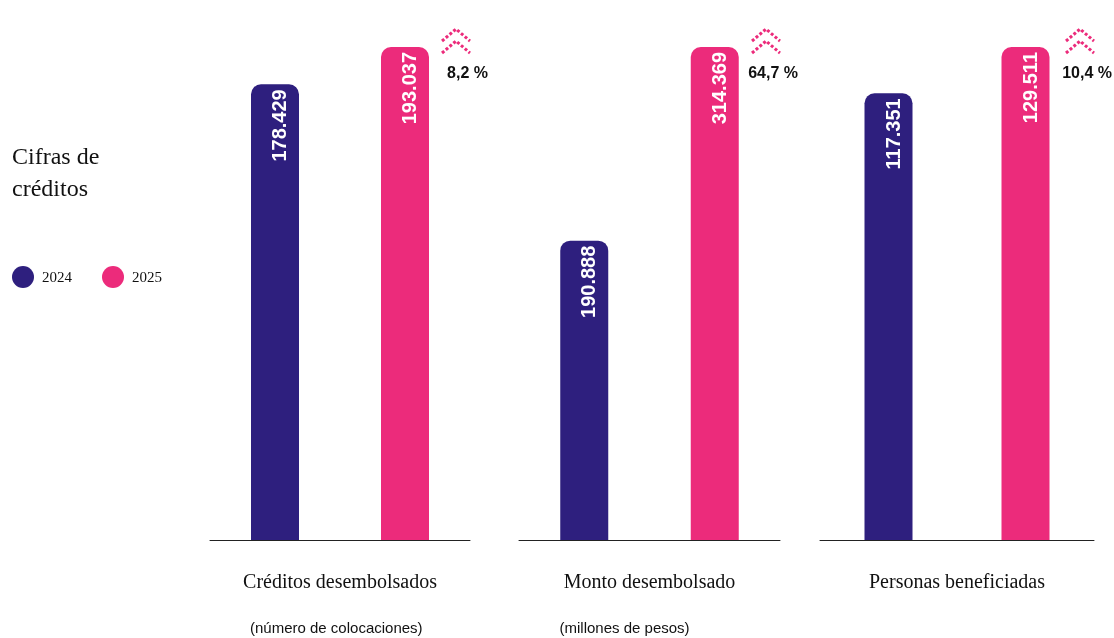 The image size is (1114, 638). I want to click on annotation: 8,2 %, so click(468, 73).